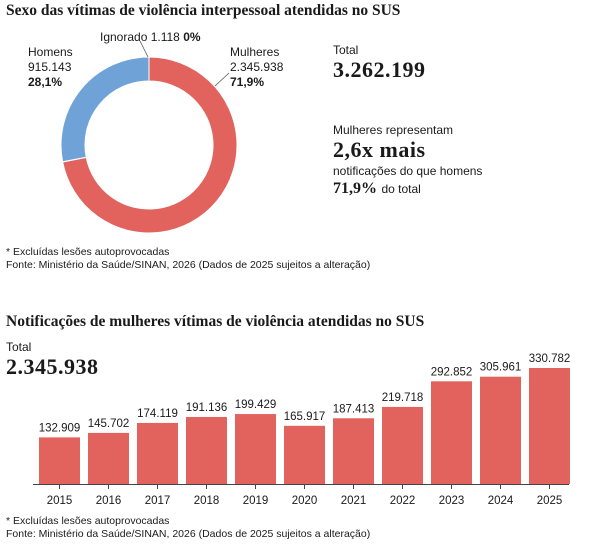  What do you see at coordinates (346, 50) in the screenshot?
I see `total-label-1: Total` at bounding box center [346, 50].